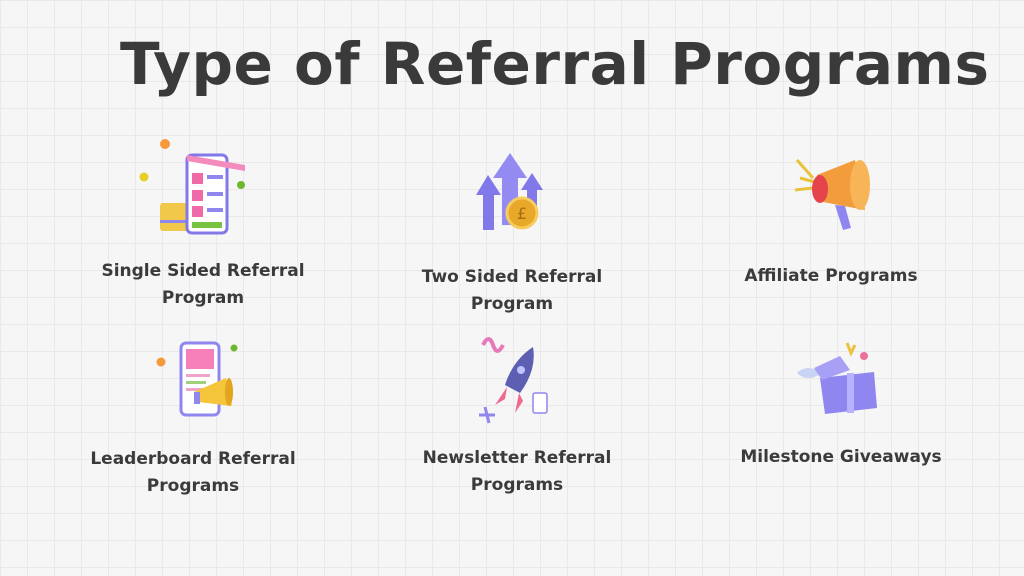 This screenshot has height=576, width=1024. I want to click on page-title: Type of Referral Programs, so click(555, 64).